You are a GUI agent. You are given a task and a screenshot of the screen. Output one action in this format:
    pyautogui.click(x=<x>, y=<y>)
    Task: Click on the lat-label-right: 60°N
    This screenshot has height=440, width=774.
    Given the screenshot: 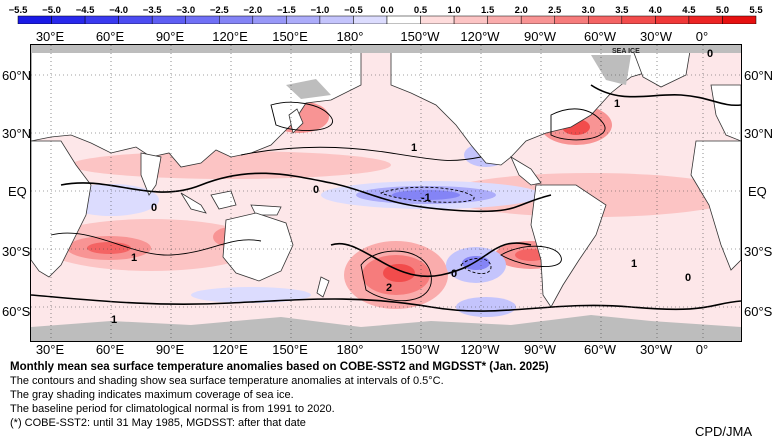 What is the action you would take?
    pyautogui.click(x=759, y=75)
    